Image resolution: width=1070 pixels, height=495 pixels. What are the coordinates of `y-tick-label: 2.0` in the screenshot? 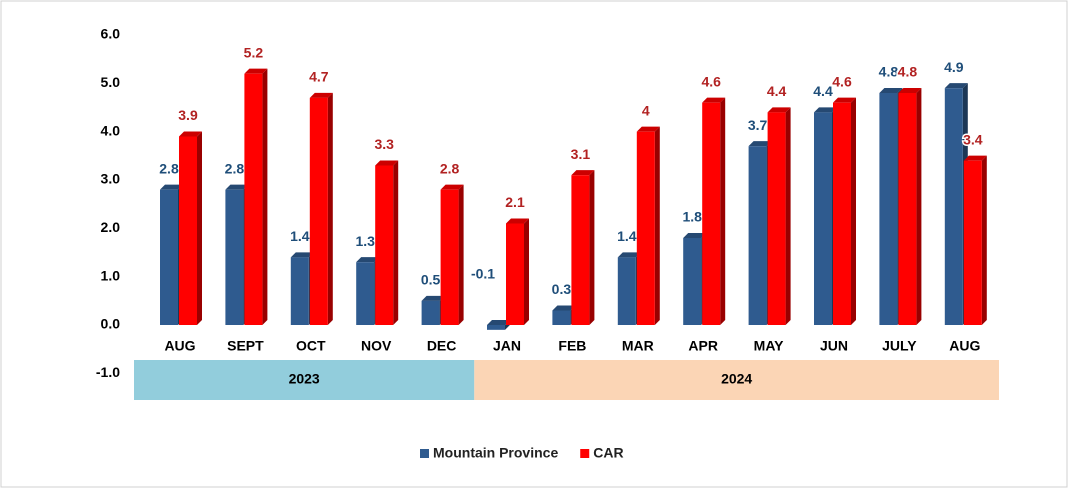 It's located at (111, 227).